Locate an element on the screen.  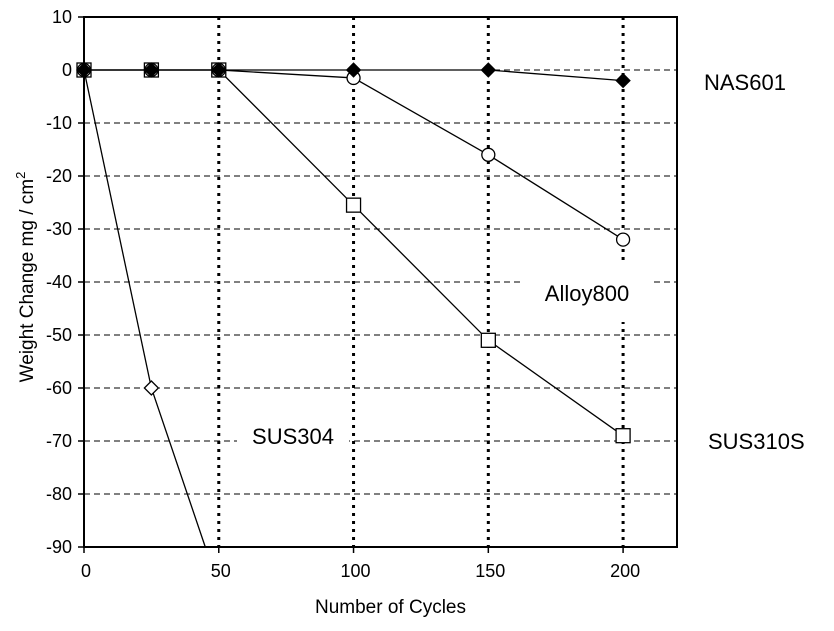
x-tick-label: 200 is located at coordinates (625, 571).